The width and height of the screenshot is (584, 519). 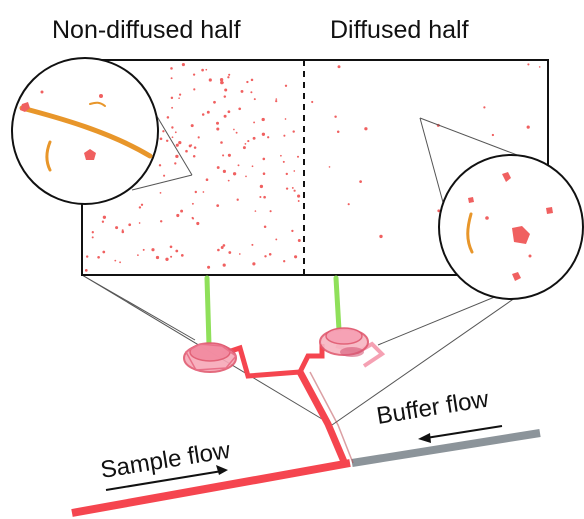 I want to click on sample-inlet-channel, so click(x=211, y=488).